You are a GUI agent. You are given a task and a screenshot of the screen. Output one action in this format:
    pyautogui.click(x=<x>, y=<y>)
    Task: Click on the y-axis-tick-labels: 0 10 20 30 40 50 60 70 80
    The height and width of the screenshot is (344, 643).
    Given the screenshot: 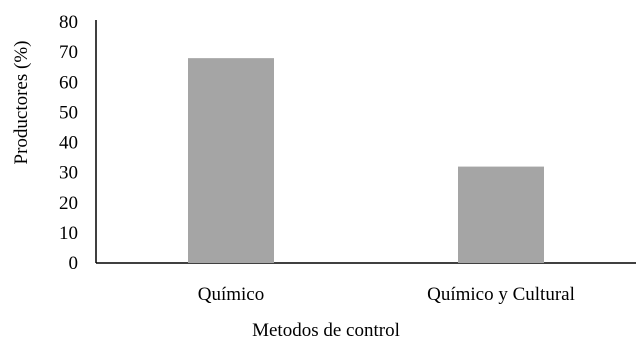 What is the action you would take?
    pyautogui.click(x=68, y=143)
    